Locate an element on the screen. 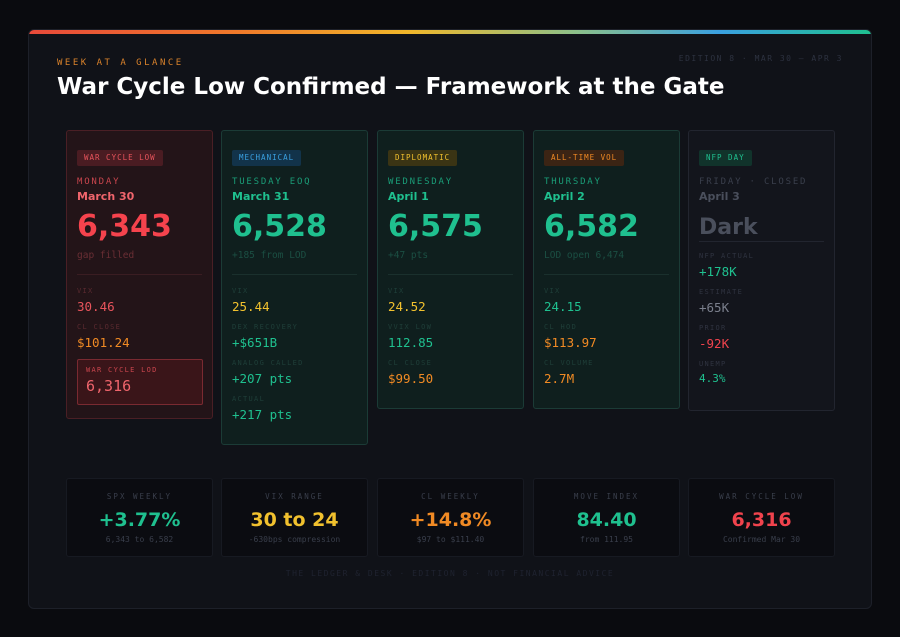  metric-vvix-low: VVIX LOW 112.85 is located at coordinates (410, 336).